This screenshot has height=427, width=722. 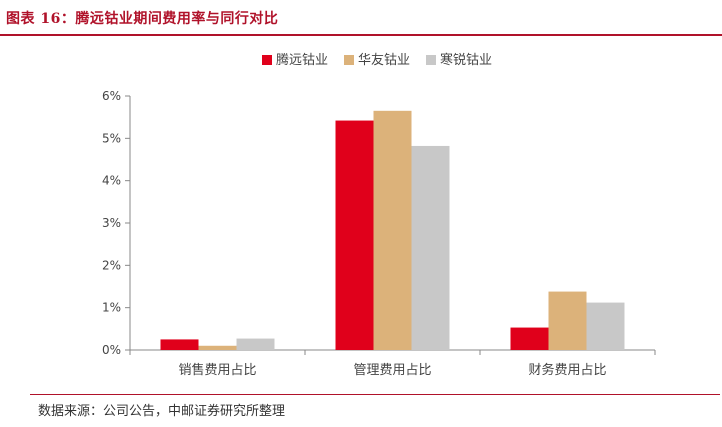 I want to click on y-tick-label: 1%, so click(x=111, y=308).